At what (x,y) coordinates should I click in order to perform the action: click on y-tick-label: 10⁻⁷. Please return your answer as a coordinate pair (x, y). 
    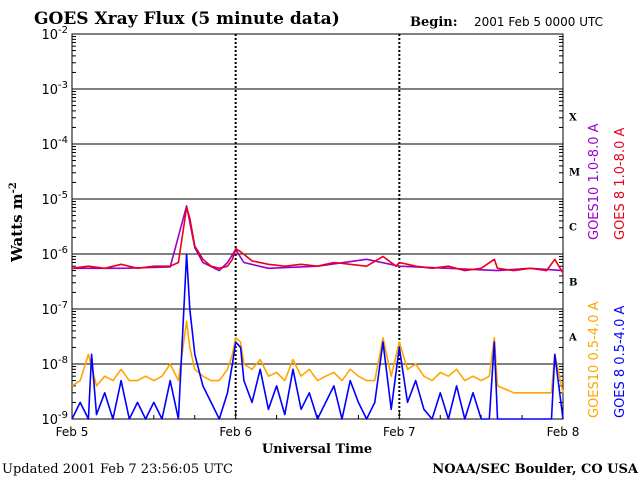
    Looking at the image, I should click on (54, 309).